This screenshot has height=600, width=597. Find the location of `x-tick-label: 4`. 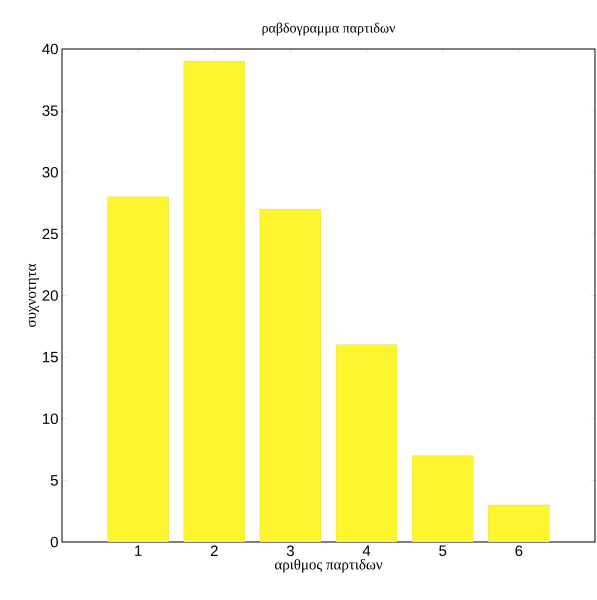

x-tick-label: 4 is located at coordinates (366, 551).